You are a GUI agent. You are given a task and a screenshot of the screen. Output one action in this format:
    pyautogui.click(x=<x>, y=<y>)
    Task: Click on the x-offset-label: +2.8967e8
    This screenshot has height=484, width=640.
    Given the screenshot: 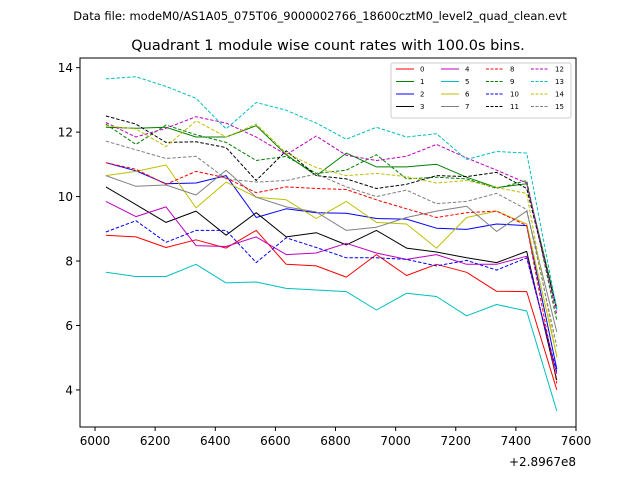 What is the action you would take?
    pyautogui.click(x=542, y=462)
    